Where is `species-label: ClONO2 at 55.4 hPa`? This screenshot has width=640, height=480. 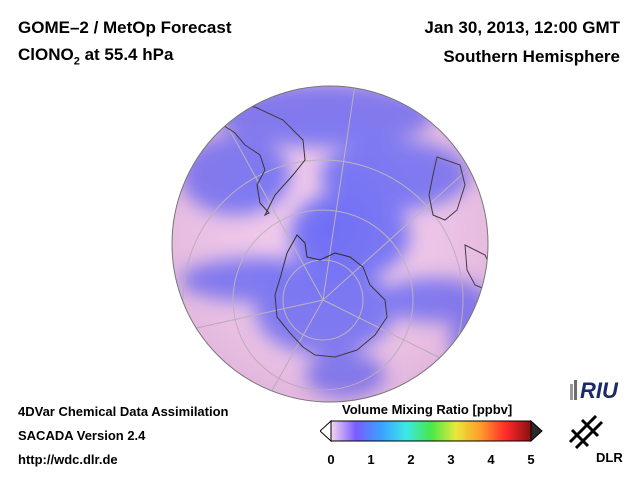
species-label: ClONO2 at 55.4 hPa is located at coordinates (95, 56).